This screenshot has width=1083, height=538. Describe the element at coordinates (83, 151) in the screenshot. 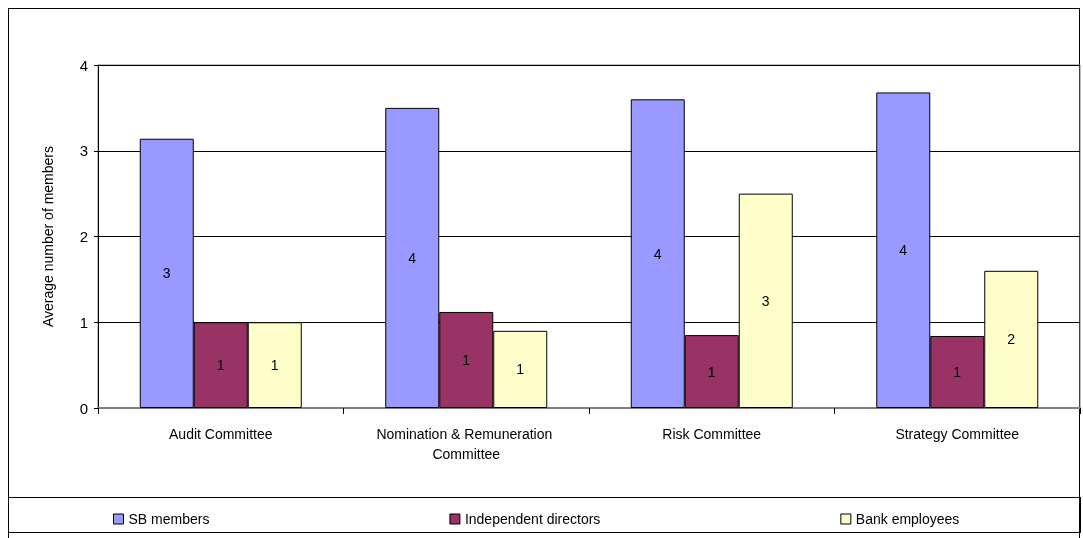

I see `y-tick-label: 3` at that location.